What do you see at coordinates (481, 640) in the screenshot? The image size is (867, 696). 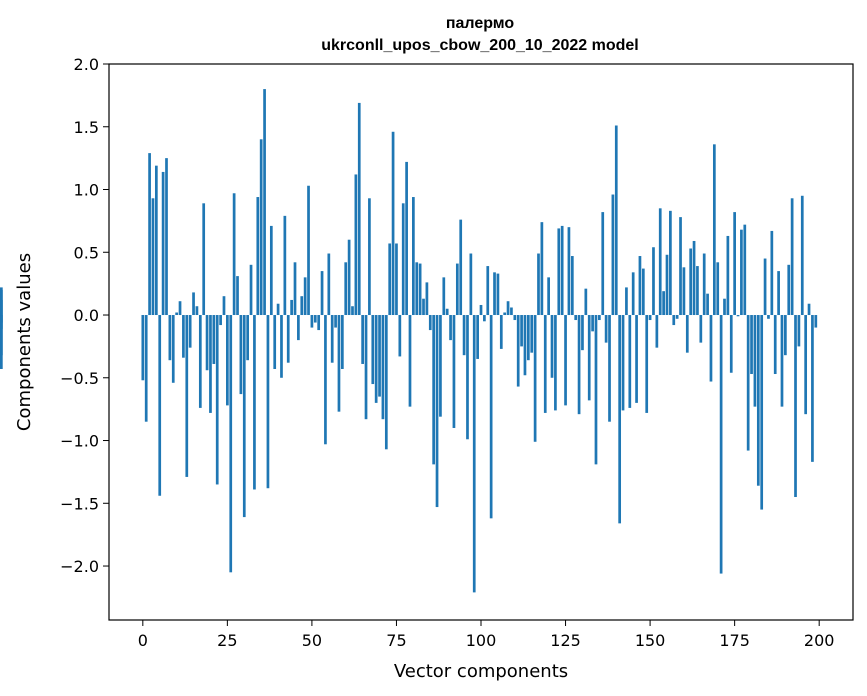 I see `x-tick-label: 100` at bounding box center [481, 640].